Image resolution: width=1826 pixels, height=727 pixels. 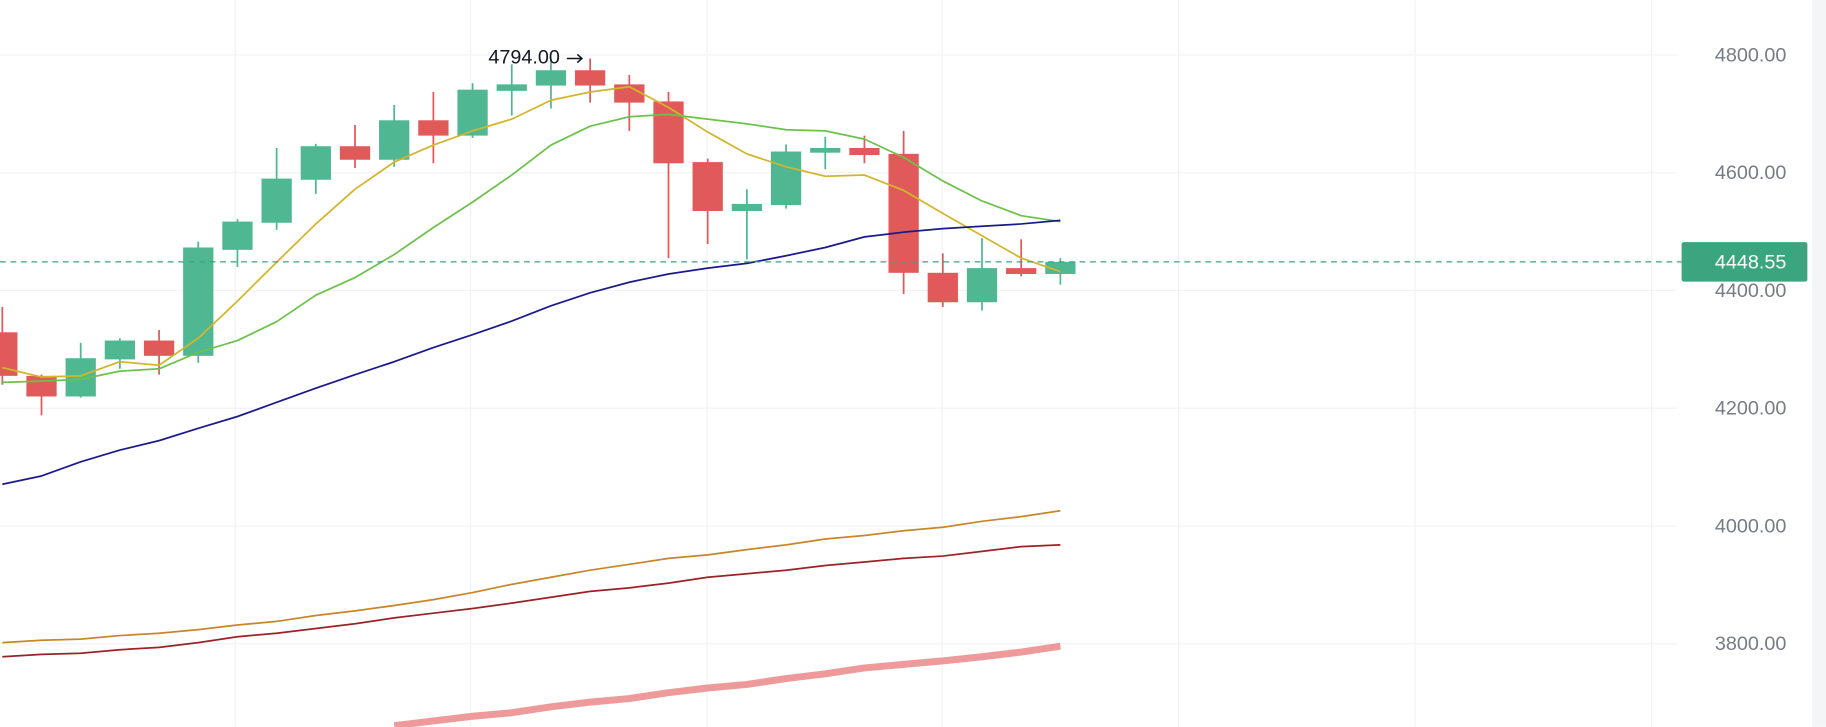 I want to click on max-arrow, so click(x=575, y=58).